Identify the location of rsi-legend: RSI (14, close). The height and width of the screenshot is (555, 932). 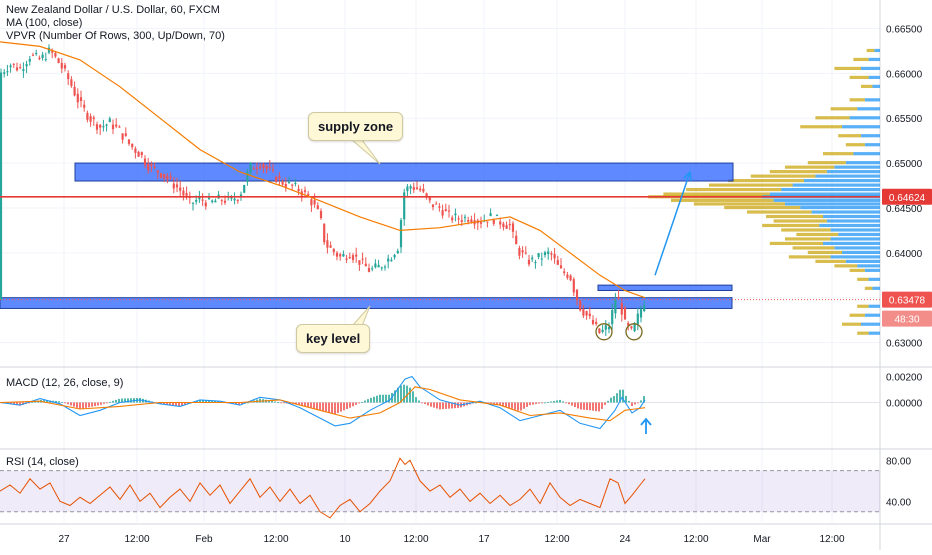
(42, 462).